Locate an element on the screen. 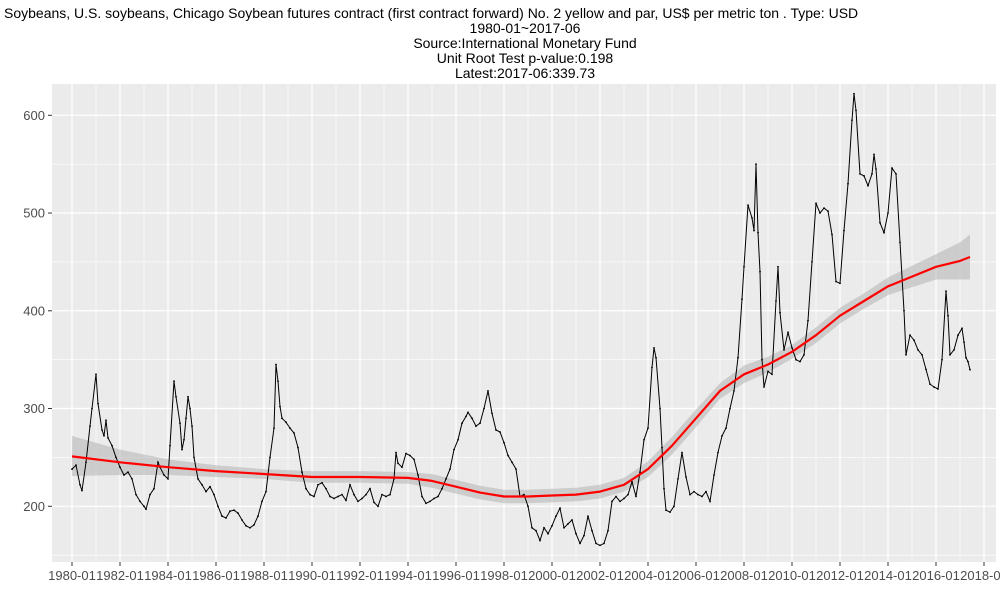  x-tick-label: 2006-01 is located at coordinates (696, 575).